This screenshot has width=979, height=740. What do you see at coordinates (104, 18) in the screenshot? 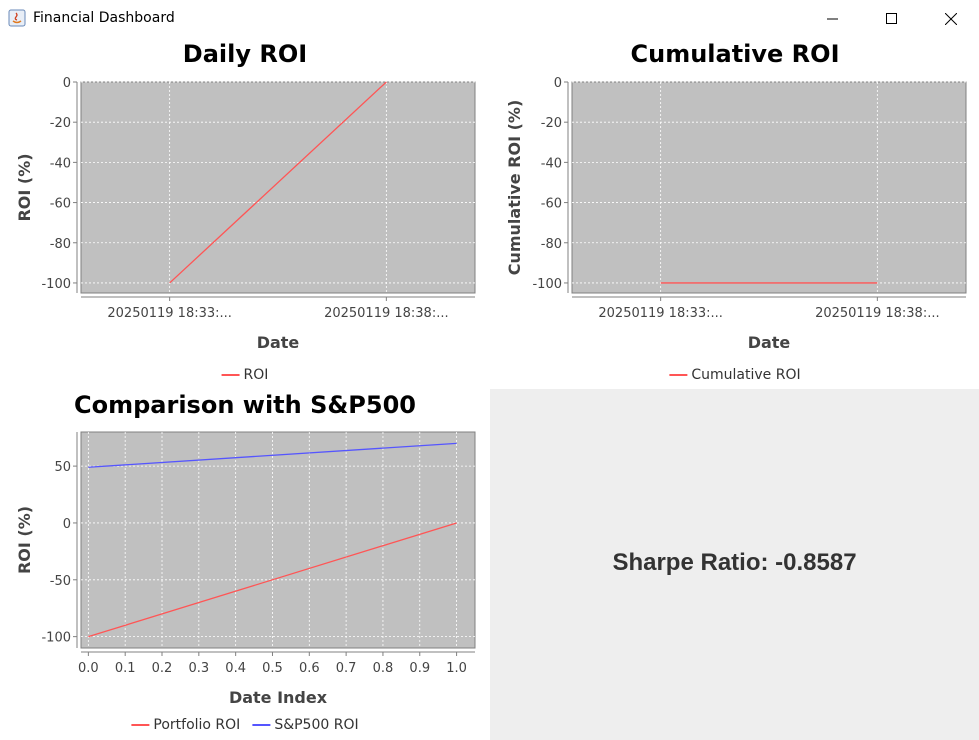
I see `window-title: Financial Dashboard` at bounding box center [104, 18].